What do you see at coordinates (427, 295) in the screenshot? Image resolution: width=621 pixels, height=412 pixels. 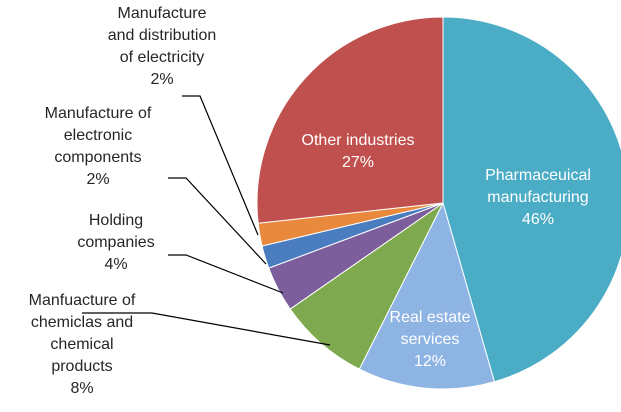 I see `pie-slice` at bounding box center [427, 295].